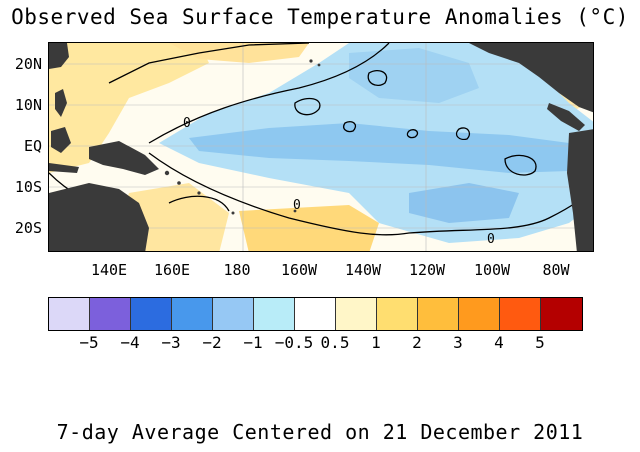 The image size is (640, 452). What do you see at coordinates (28, 187) in the screenshot?
I see `lat-label-10s: 10S` at bounding box center [28, 187].